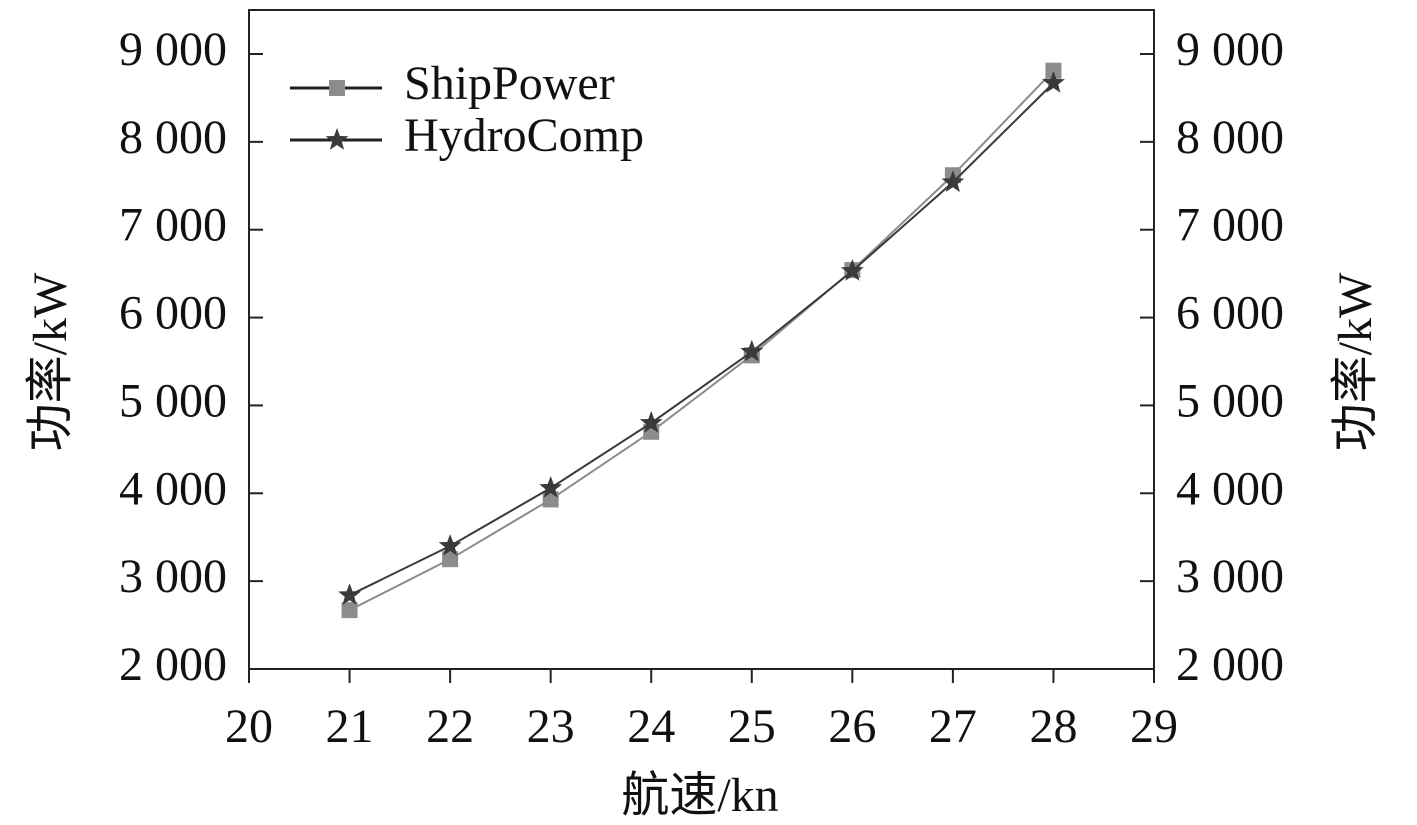 The height and width of the screenshot is (825, 1417). Describe the element at coordinates (450, 726) in the screenshot. I see `x-tick-label: 22` at that location.